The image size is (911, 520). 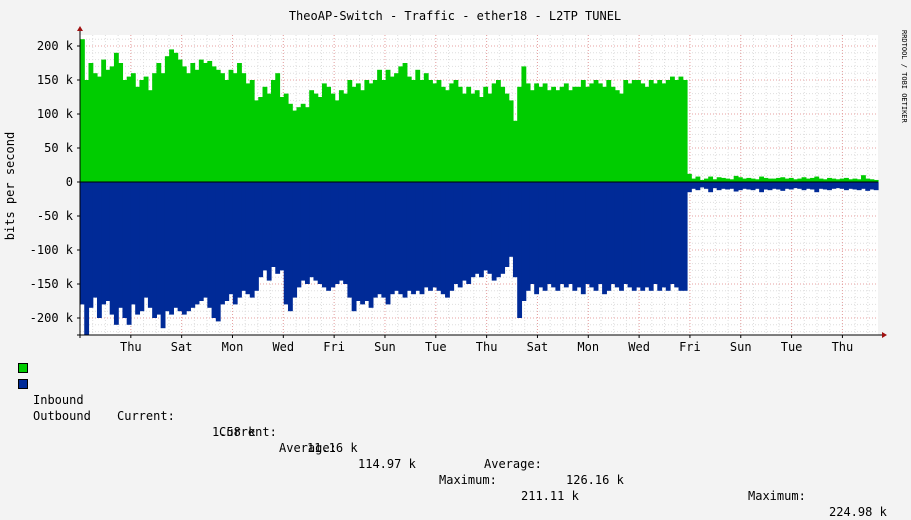 What do you see at coordinates (777, 496) in the screenshot?
I see `outbound-maximum-label: Maximum:` at bounding box center [777, 496].